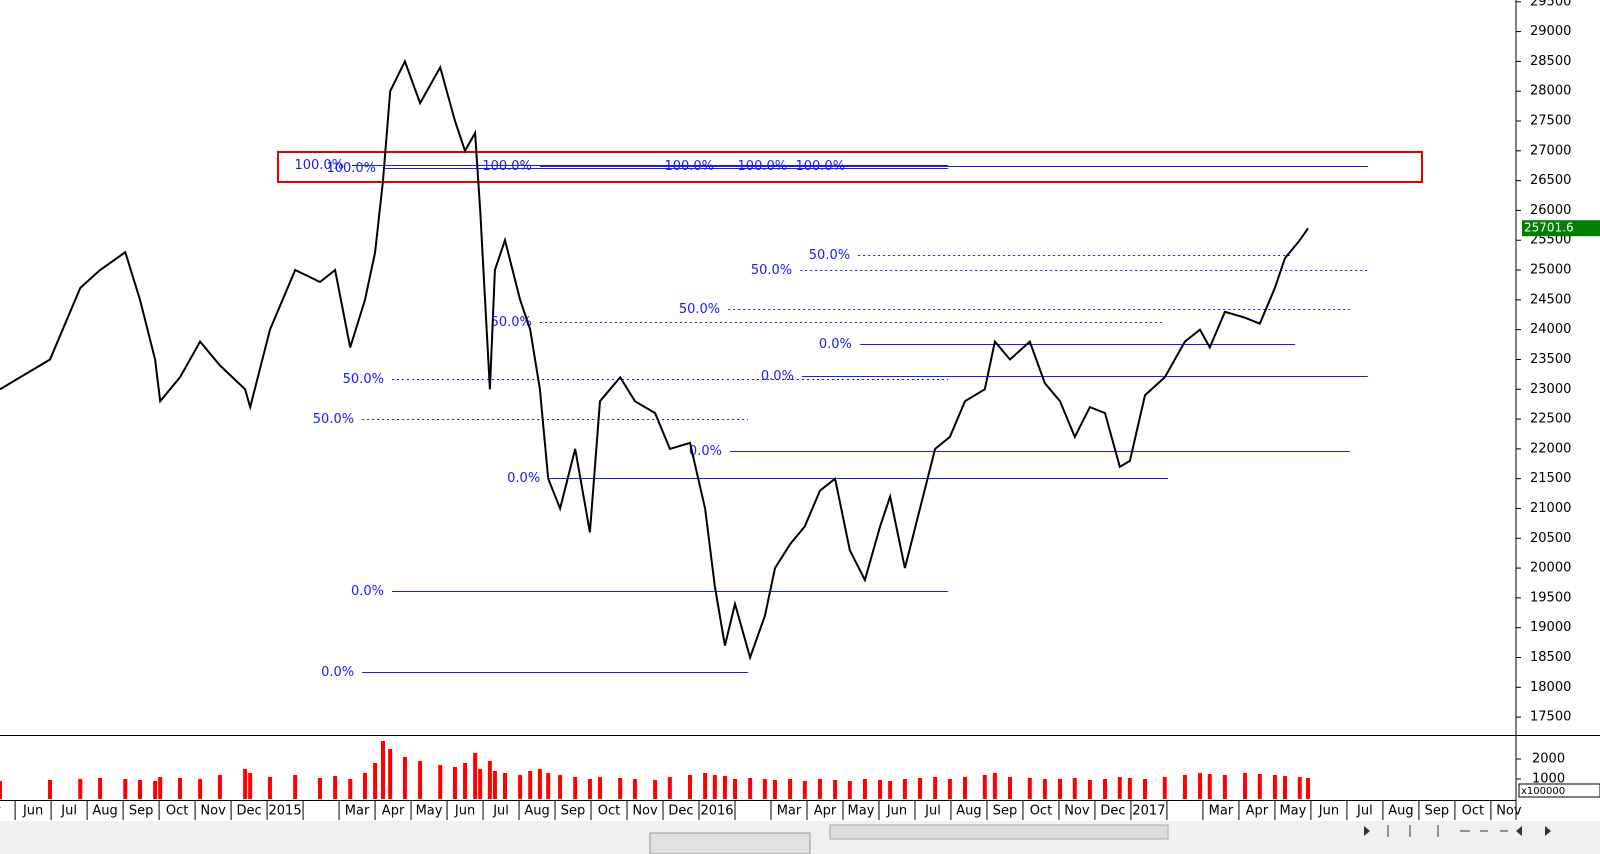 The height and width of the screenshot is (854, 1600). I want to click on y-tick-label: 27500, so click(1550, 121).